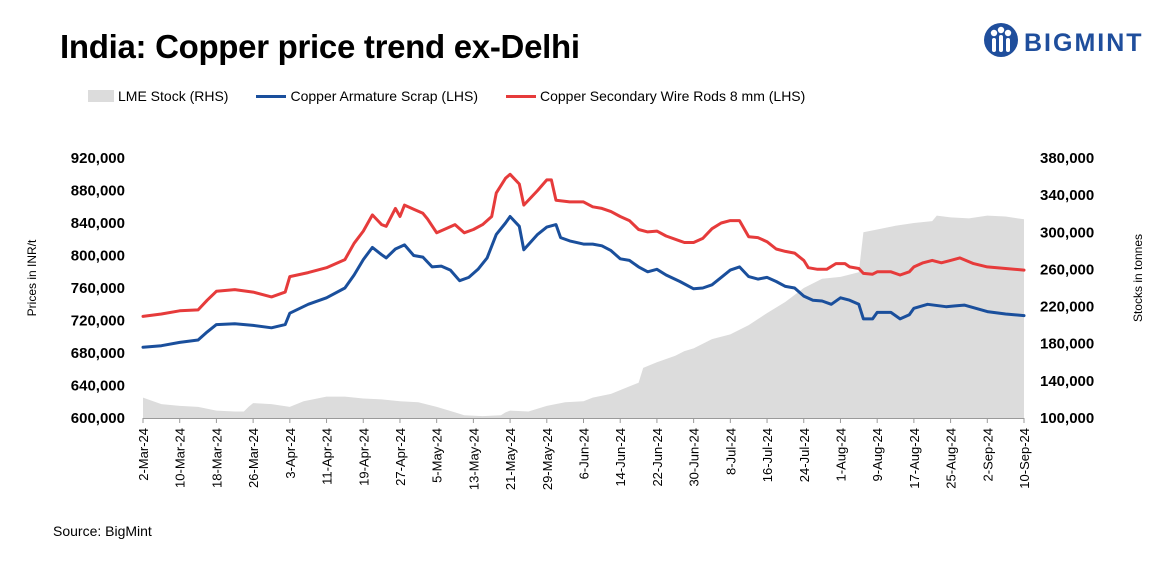 The image size is (1174, 564). Describe the element at coordinates (98, 223) in the screenshot. I see `y-left-tick-label: 840,000` at that location.